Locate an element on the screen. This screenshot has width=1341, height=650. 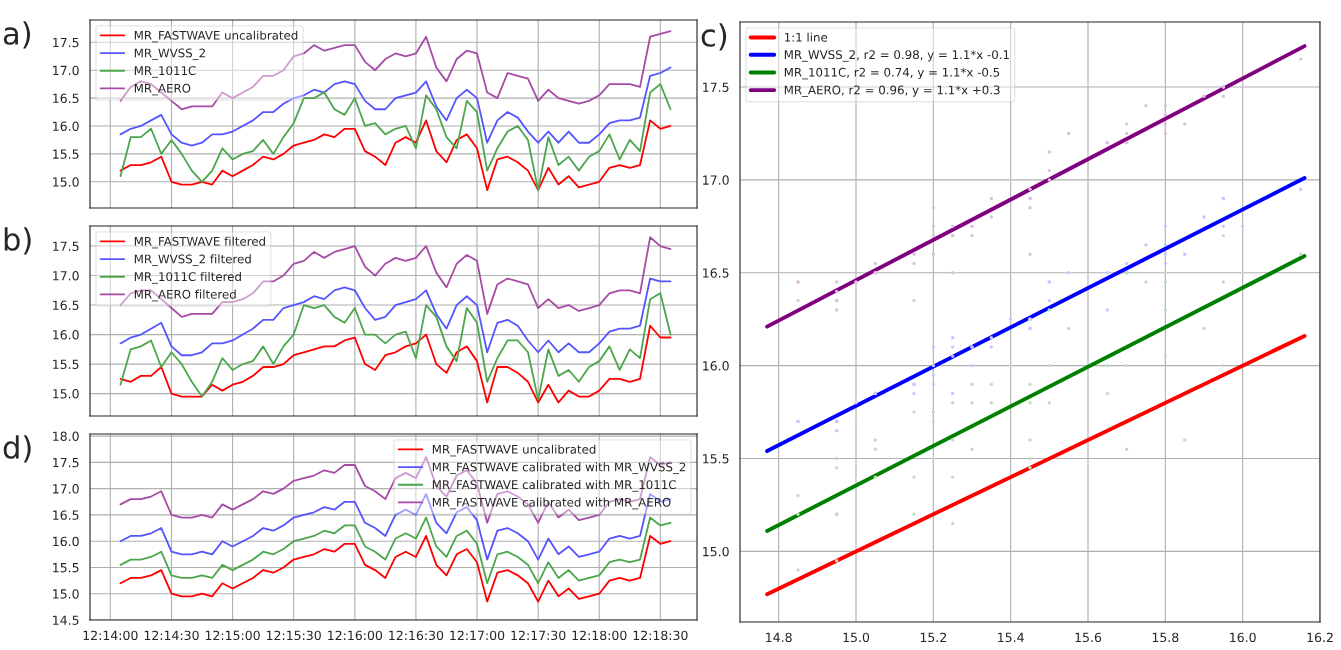
chart-title: b) is located at coordinates (17, 241).